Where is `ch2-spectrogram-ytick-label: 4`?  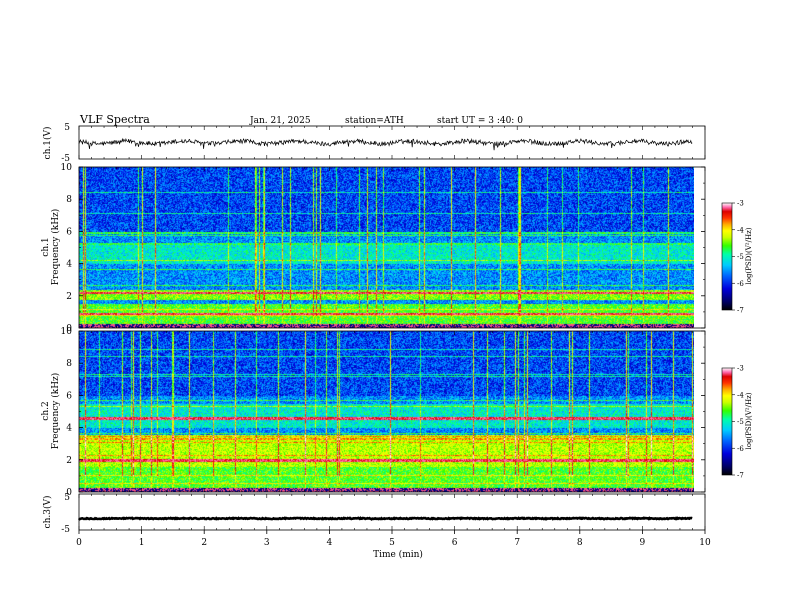
ch2-spectrogram-ytick-label: 4 is located at coordinates (69, 429).